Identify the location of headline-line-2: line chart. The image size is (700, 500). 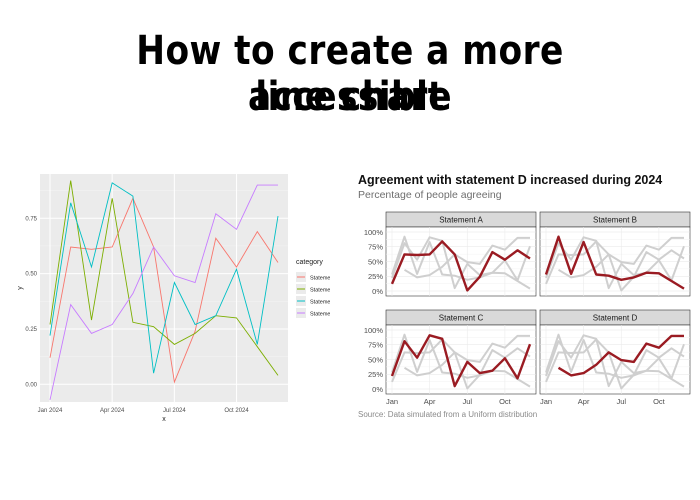
(350, 97).